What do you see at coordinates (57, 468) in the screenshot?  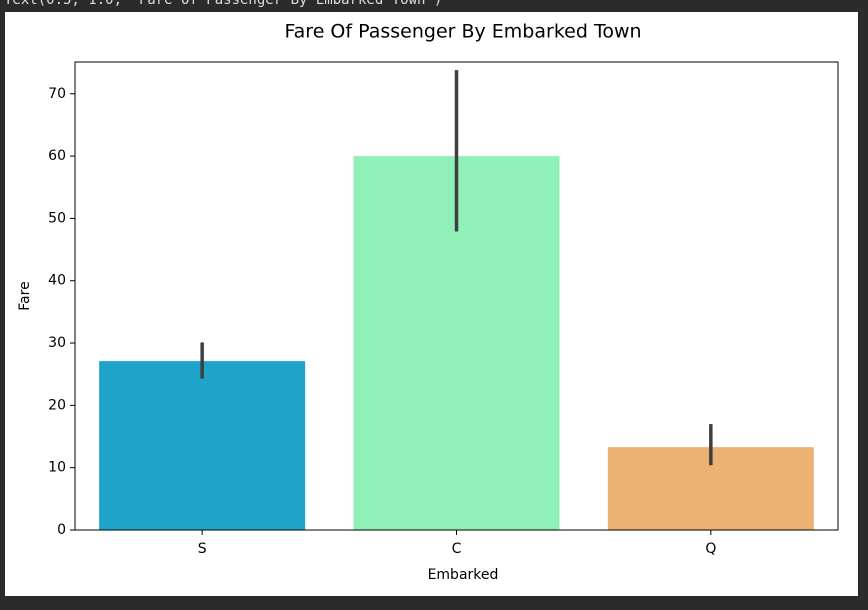 I see `y-tick-label: 10` at bounding box center [57, 468].